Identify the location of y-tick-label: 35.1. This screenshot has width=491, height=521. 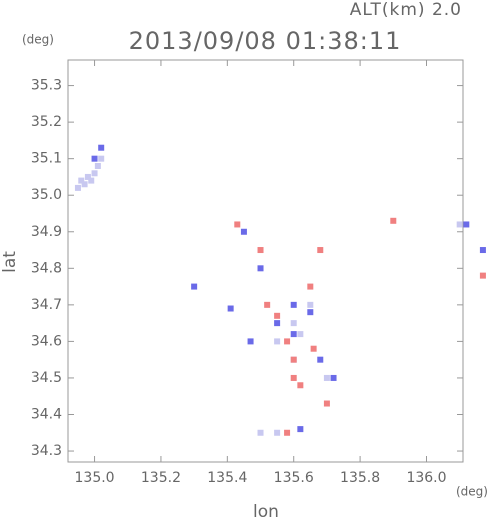
(46, 159).